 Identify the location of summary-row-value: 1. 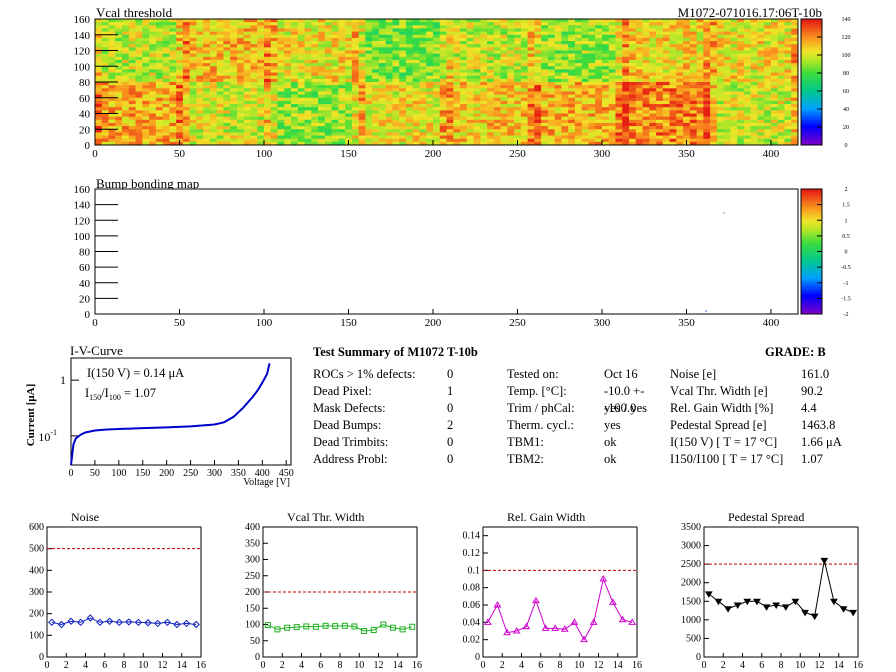
(450, 391).